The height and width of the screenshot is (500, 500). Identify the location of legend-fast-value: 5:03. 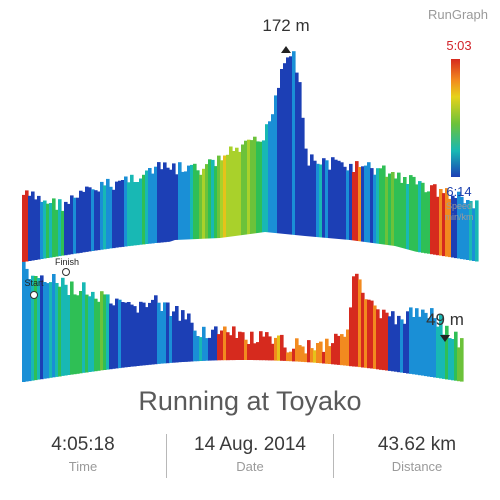
(459, 45).